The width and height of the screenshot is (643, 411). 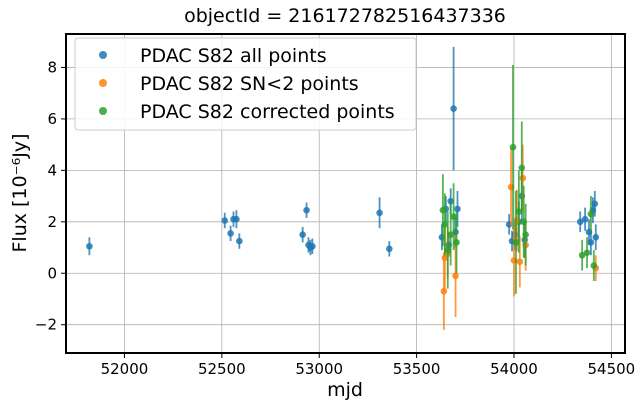 What do you see at coordinates (267, 112) in the screenshot?
I see `legend-label: PDAC S82 corrected points` at bounding box center [267, 112].